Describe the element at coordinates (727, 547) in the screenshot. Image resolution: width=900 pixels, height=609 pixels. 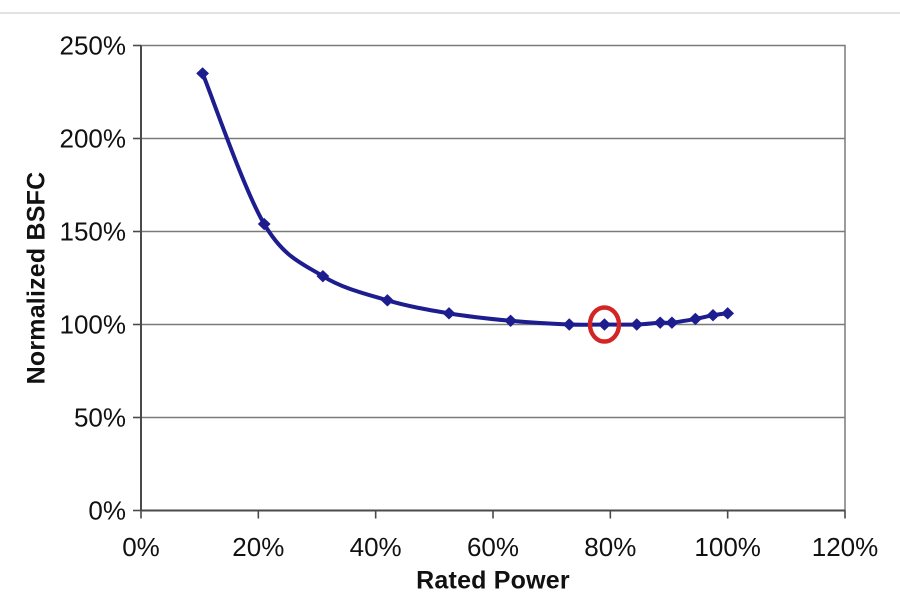
I see `x-tick-label: 100%` at that location.